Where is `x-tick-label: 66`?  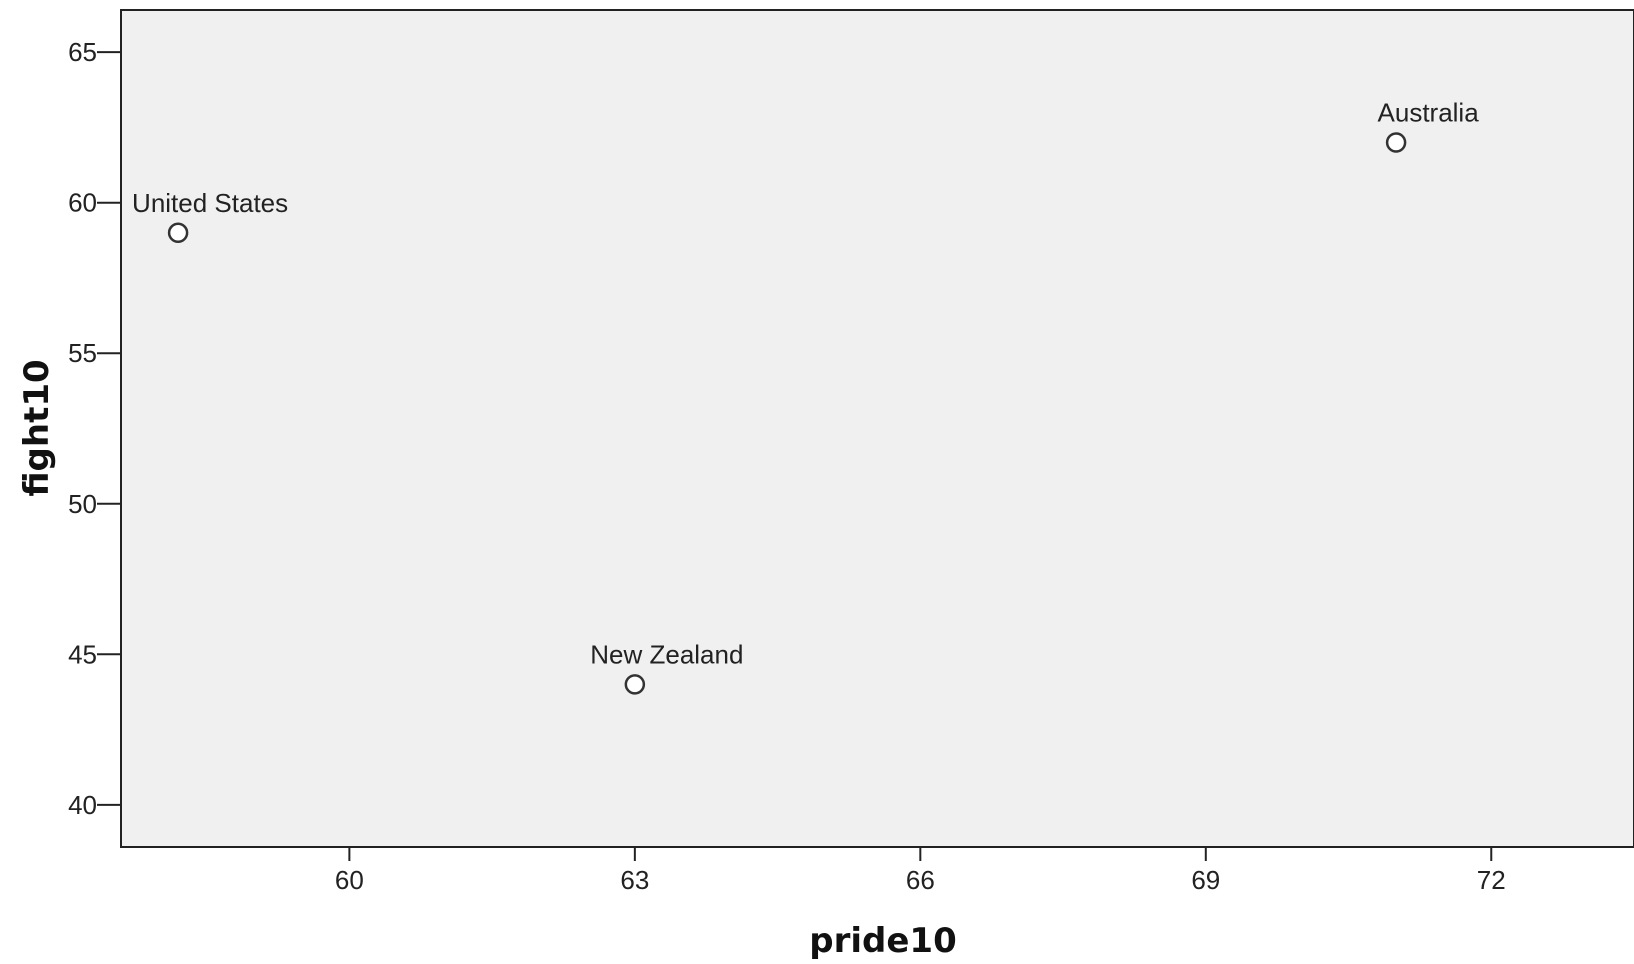 x-tick-label: 66 is located at coordinates (920, 880).